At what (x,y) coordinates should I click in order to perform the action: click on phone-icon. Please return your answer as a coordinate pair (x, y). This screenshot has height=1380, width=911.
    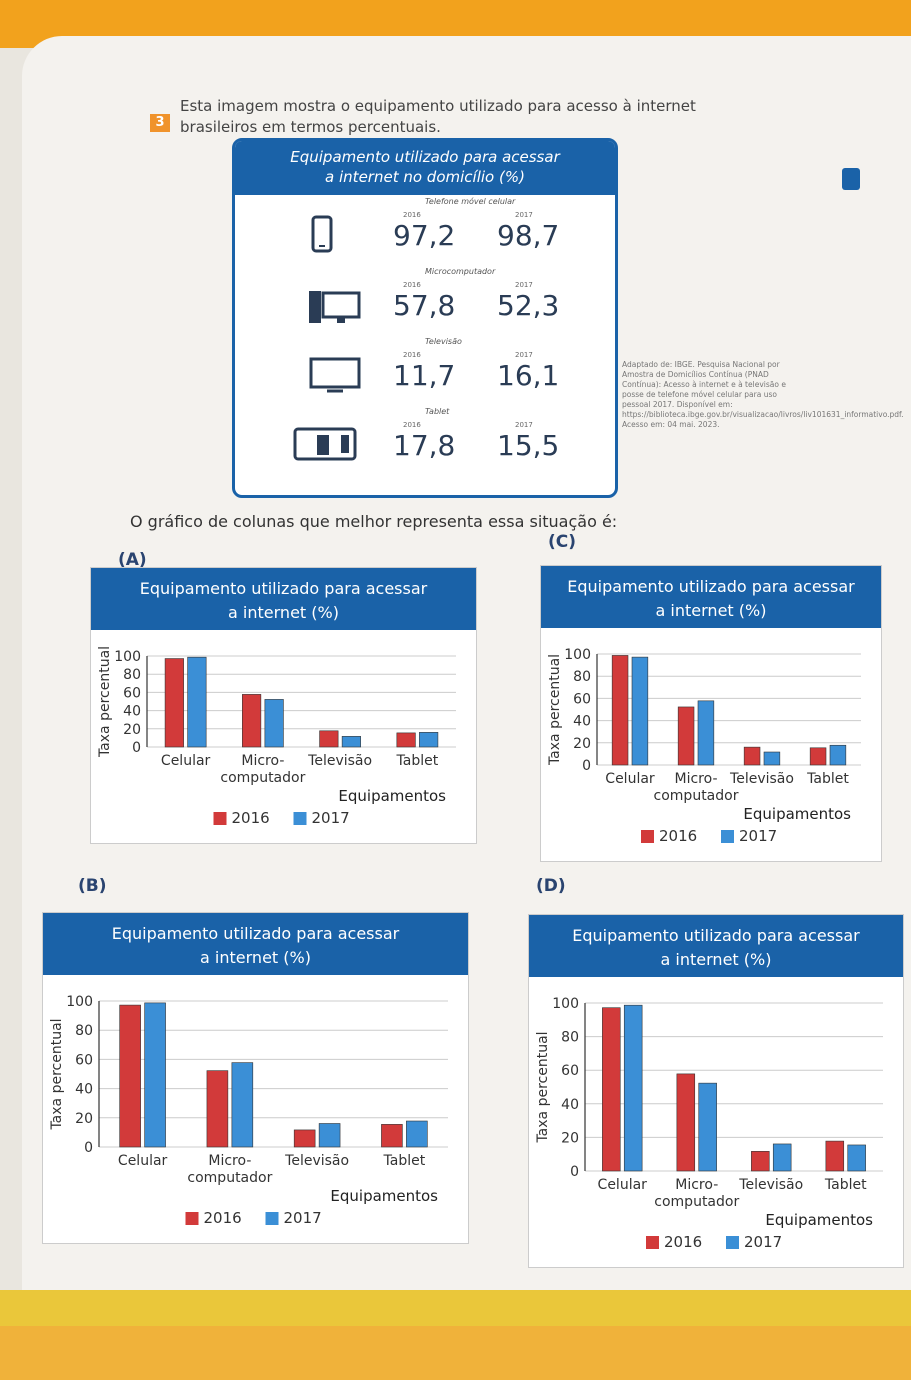
    Looking at the image, I should click on (322, 239).